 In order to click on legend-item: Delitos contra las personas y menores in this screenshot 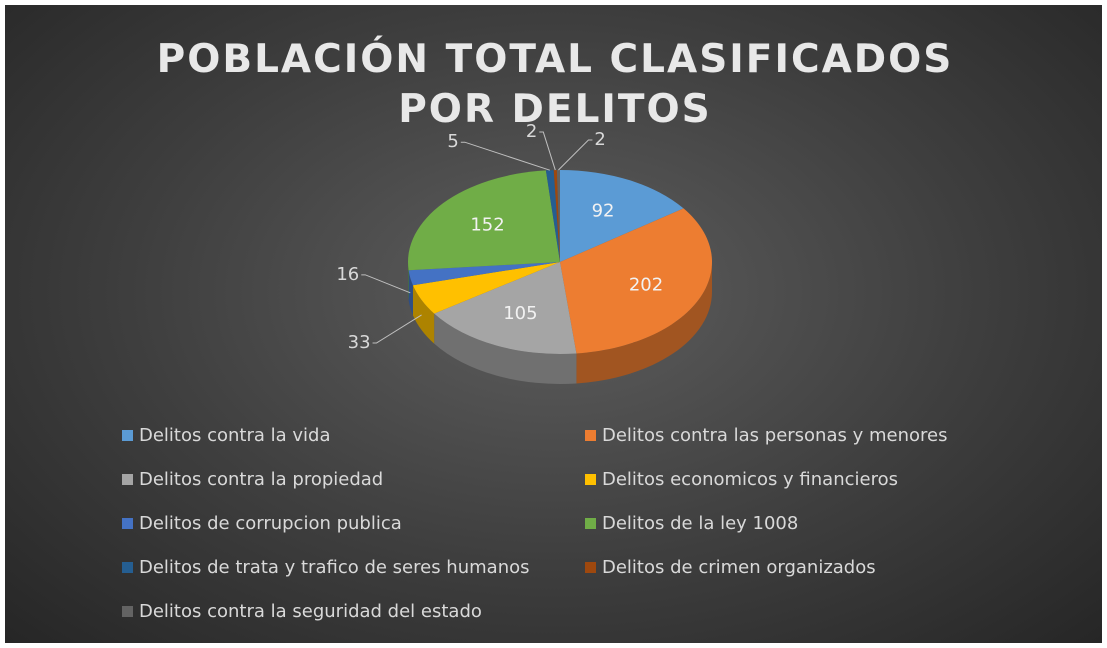, I will do `click(766, 435)`.